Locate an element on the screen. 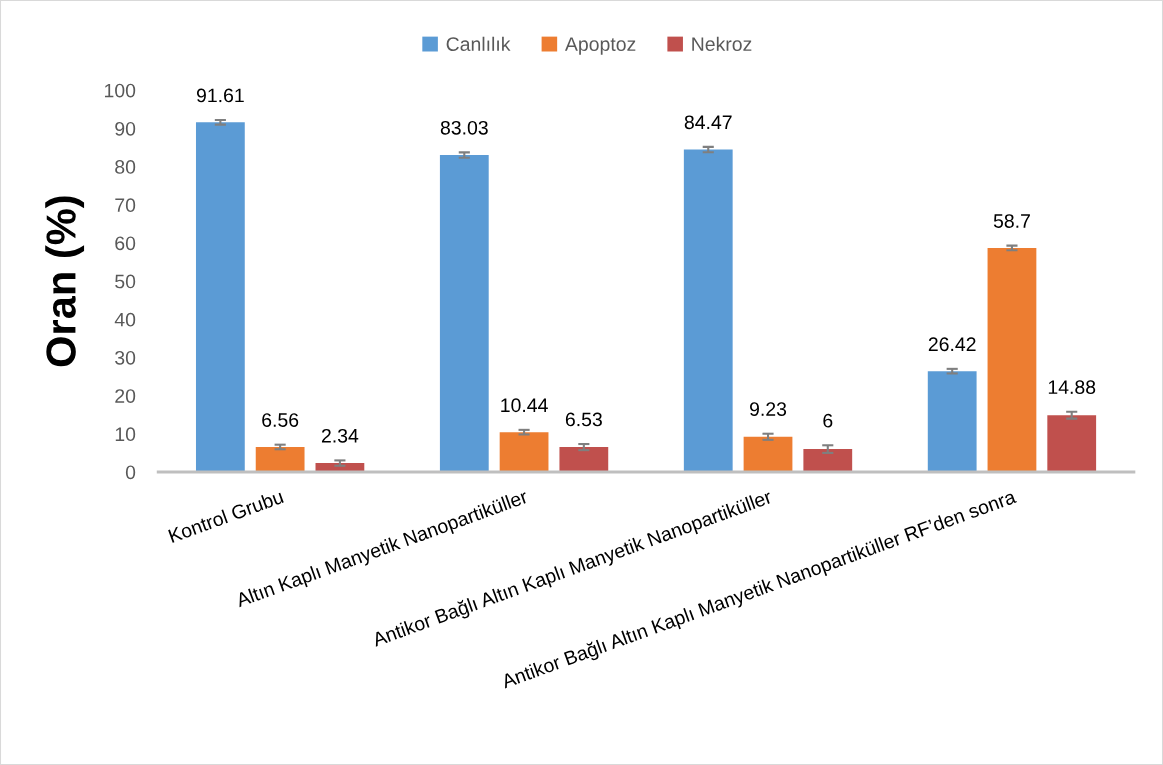  legend-label: Canlılık is located at coordinates (478, 44).